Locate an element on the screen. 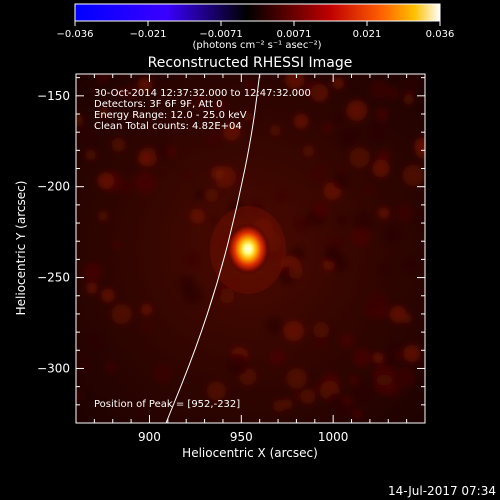 The height and width of the screenshot is (500, 500). y-tick-label: −150 is located at coordinates (53, 96).